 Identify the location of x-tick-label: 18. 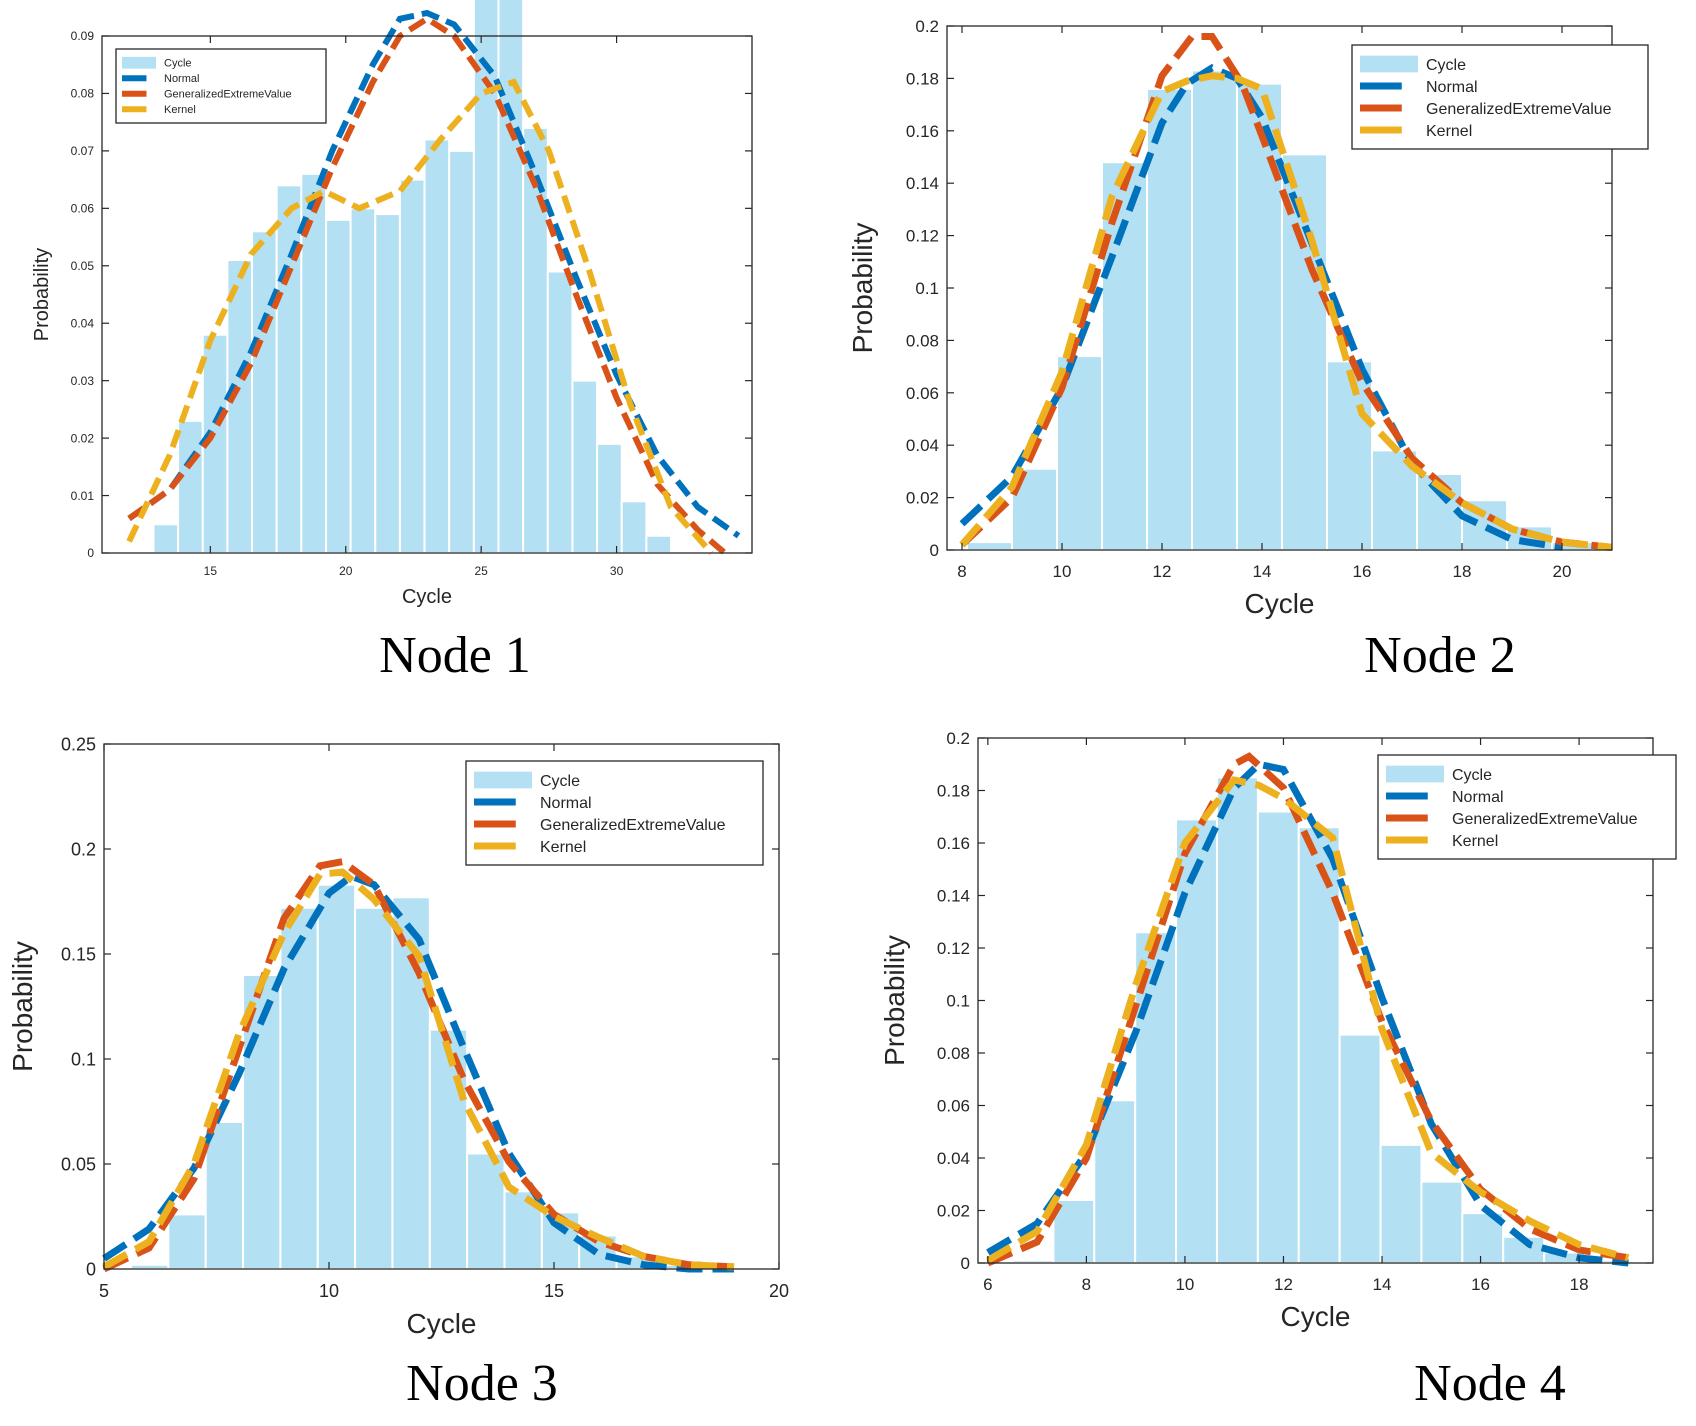
(1462, 571).